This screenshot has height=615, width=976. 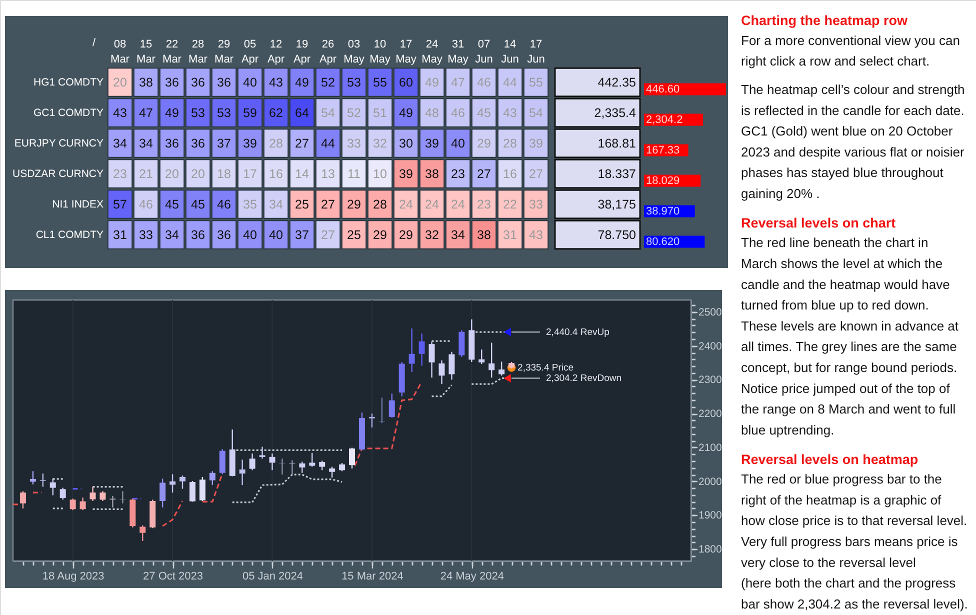 I want to click on data-label: 48, so click(x=432, y=113).